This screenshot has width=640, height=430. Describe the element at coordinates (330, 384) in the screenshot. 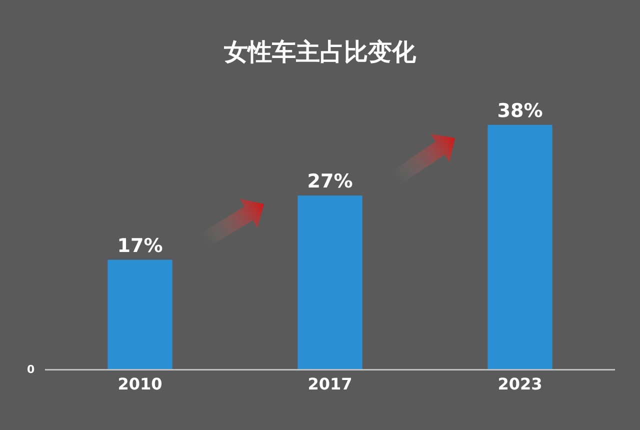

I see `x-tick-label: 2017` at that location.